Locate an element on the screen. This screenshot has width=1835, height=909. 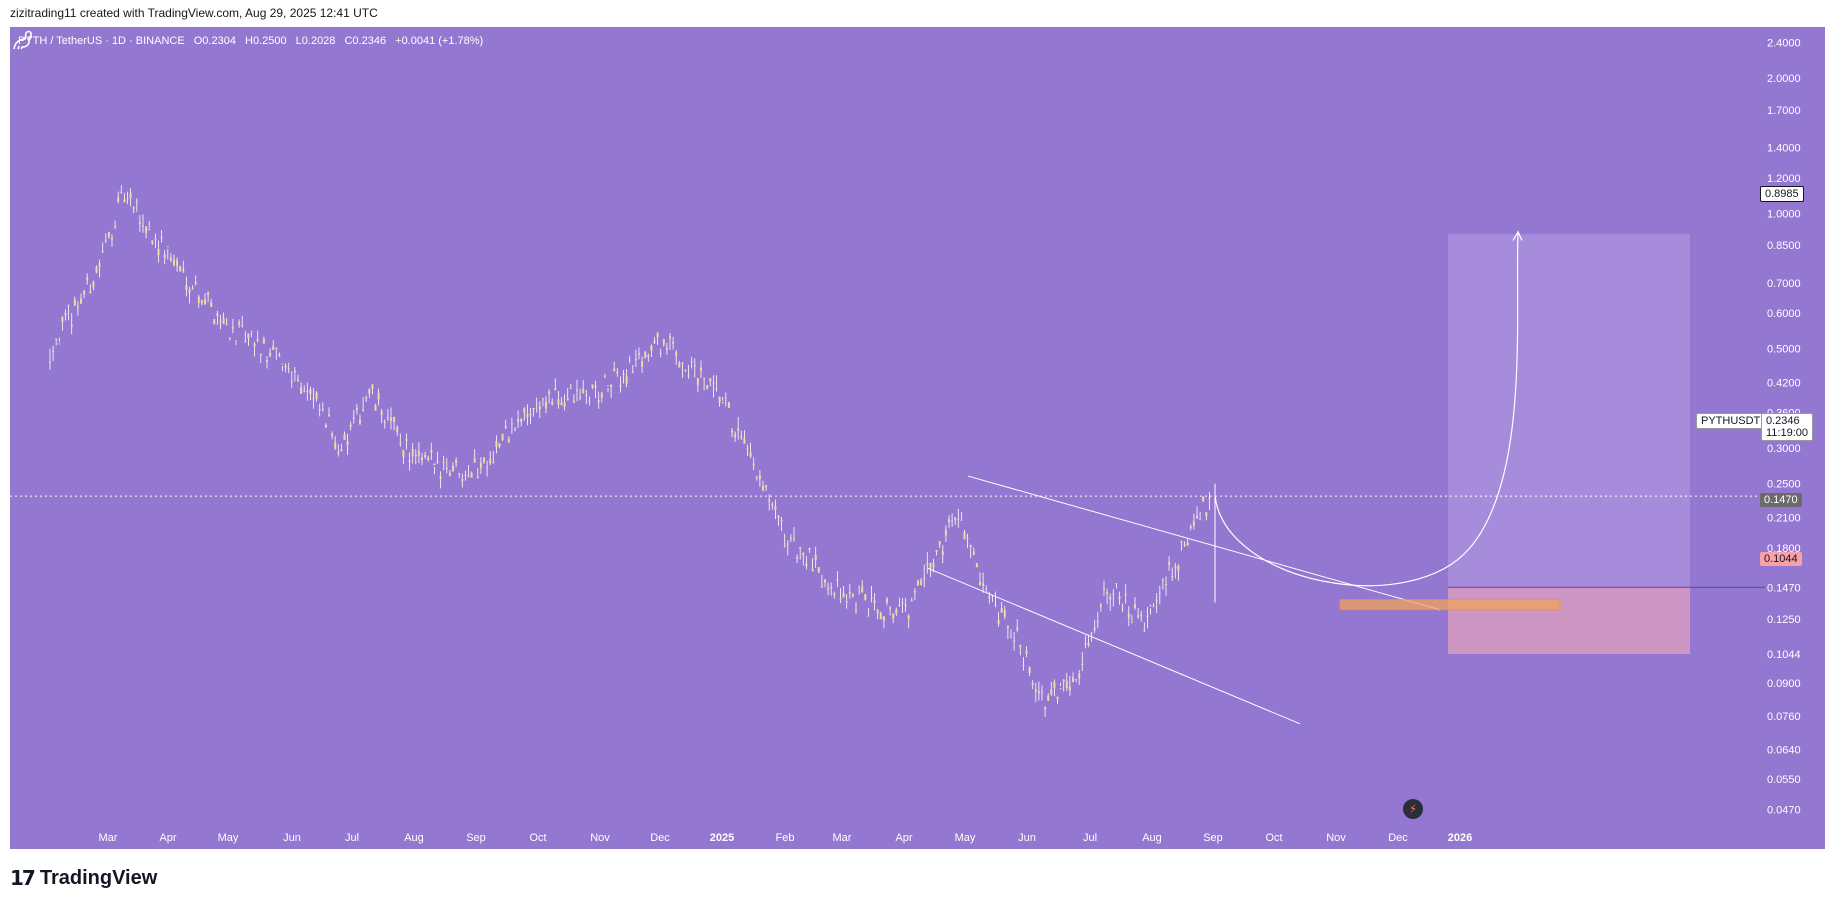
wedge-upper-line is located at coordinates (1204, 543).